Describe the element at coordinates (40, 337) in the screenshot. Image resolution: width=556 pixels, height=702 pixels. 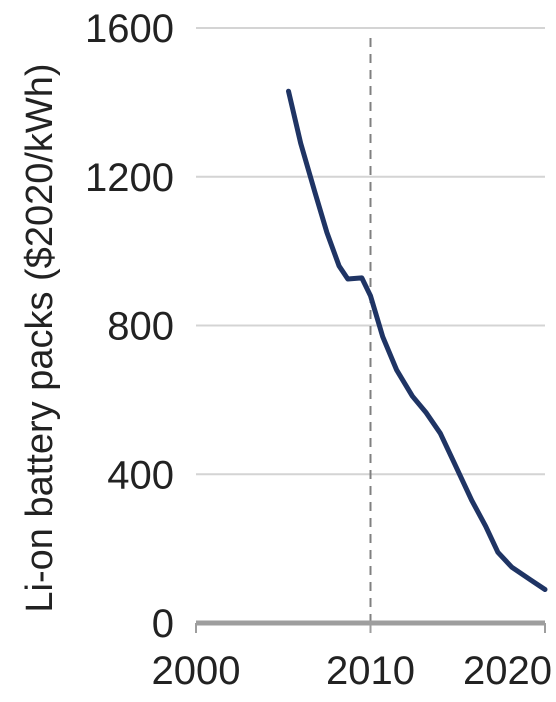
I see `y-axis-title: Li-on battery packs ($2020/kWh)` at that location.